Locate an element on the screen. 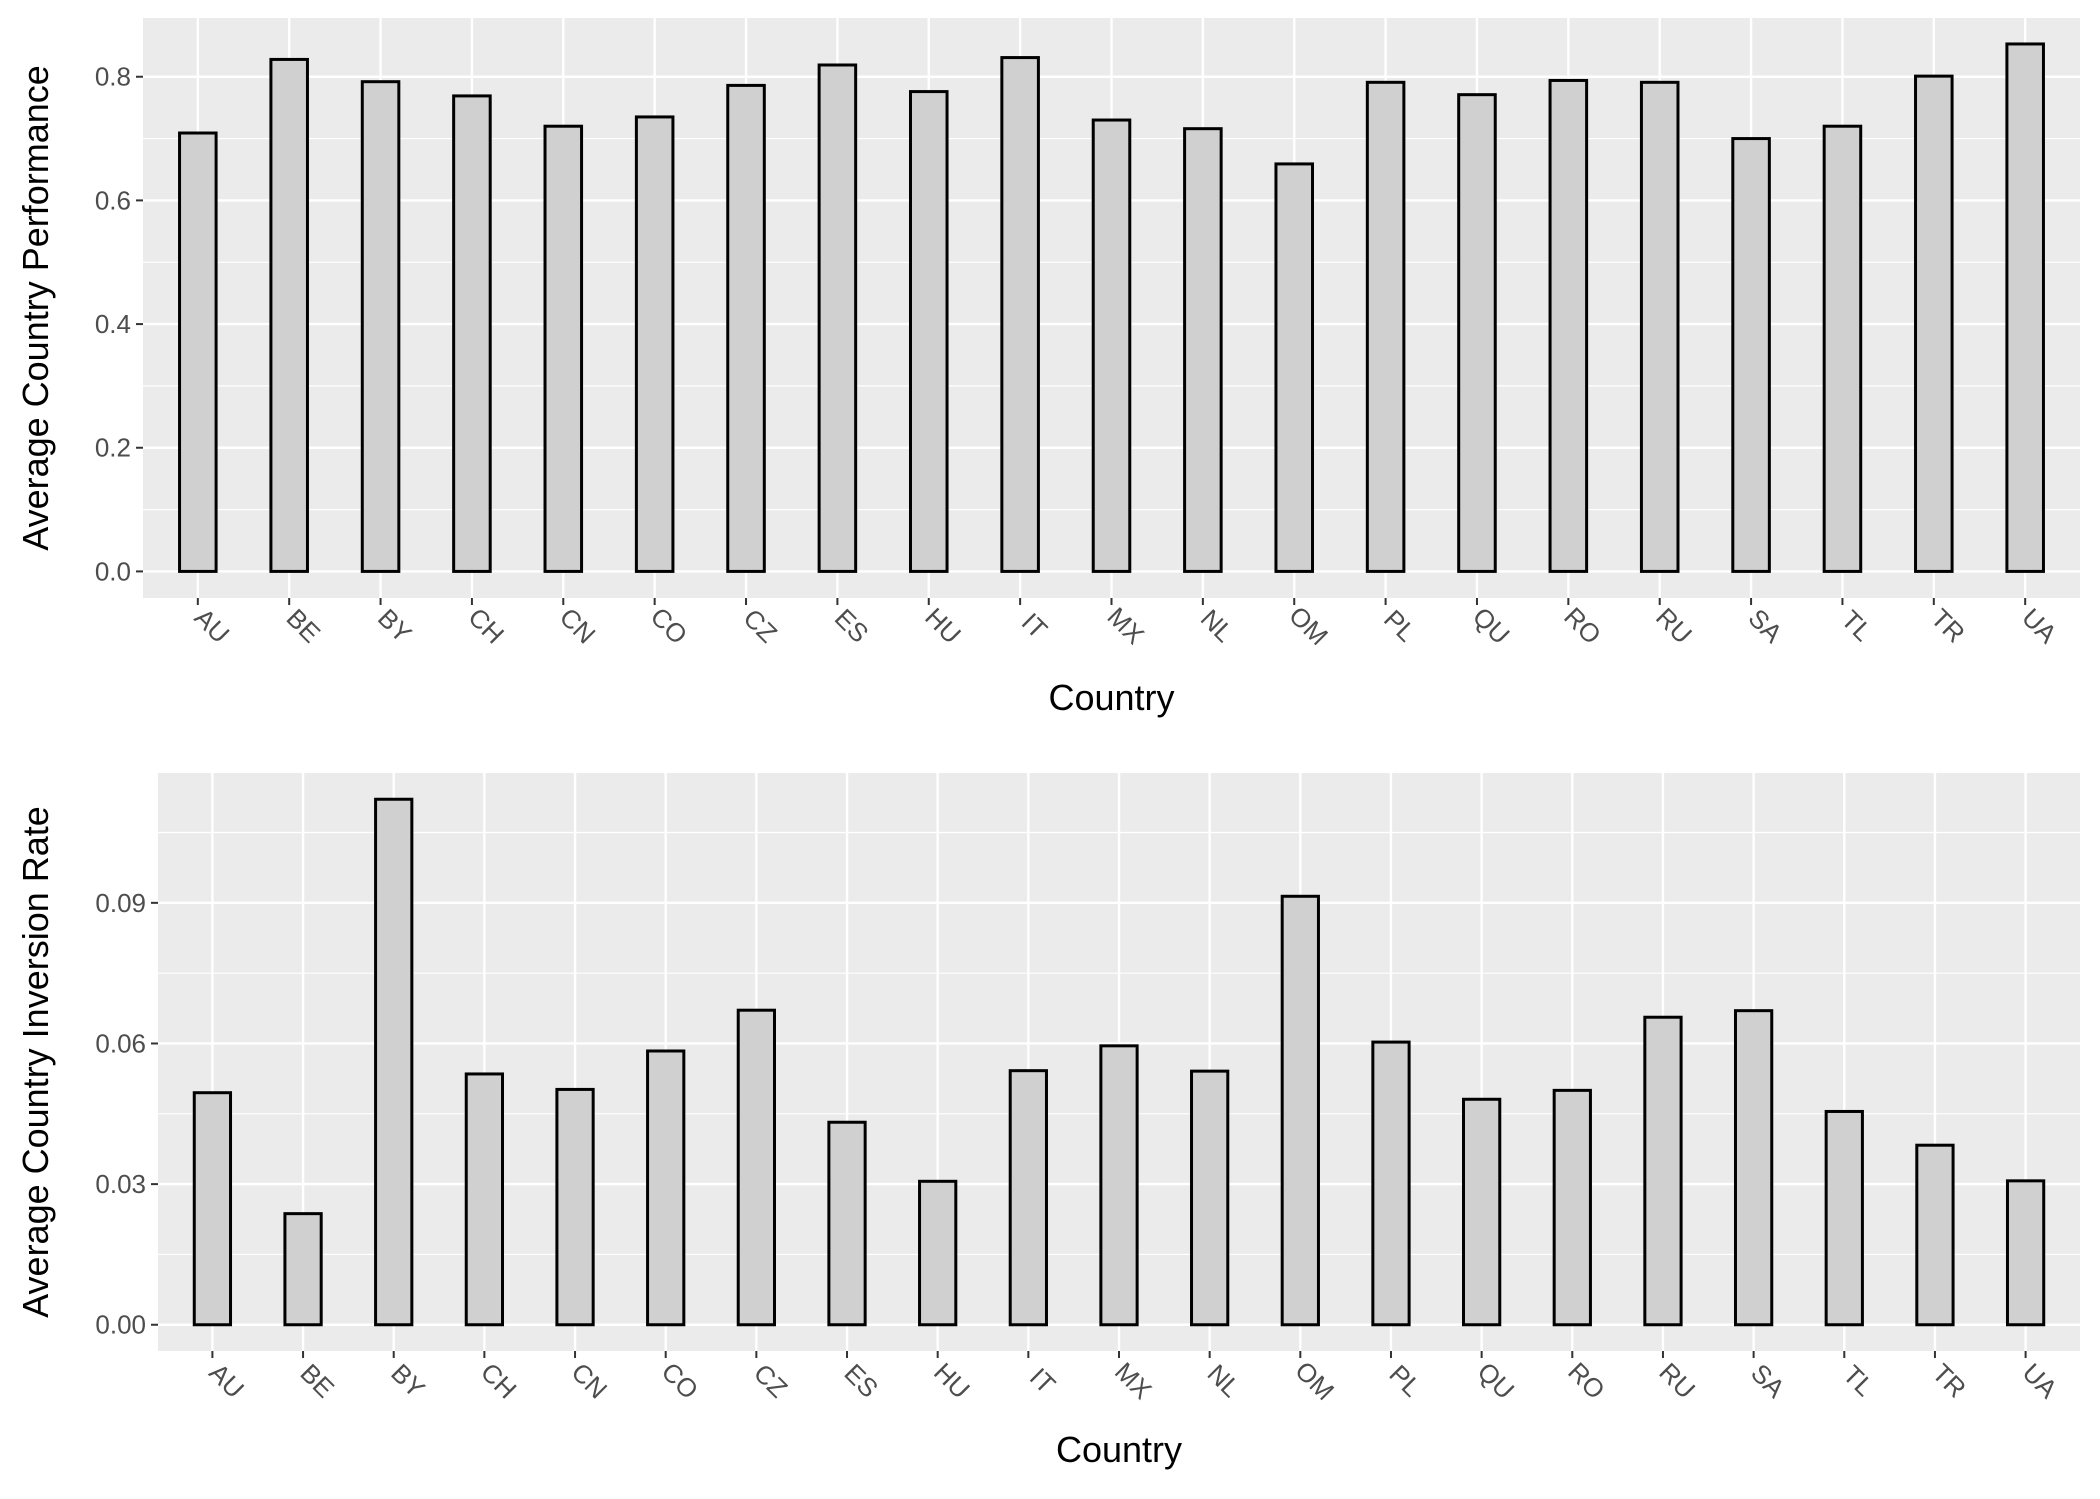  x-tick-label: BE is located at coordinates (304, 626).